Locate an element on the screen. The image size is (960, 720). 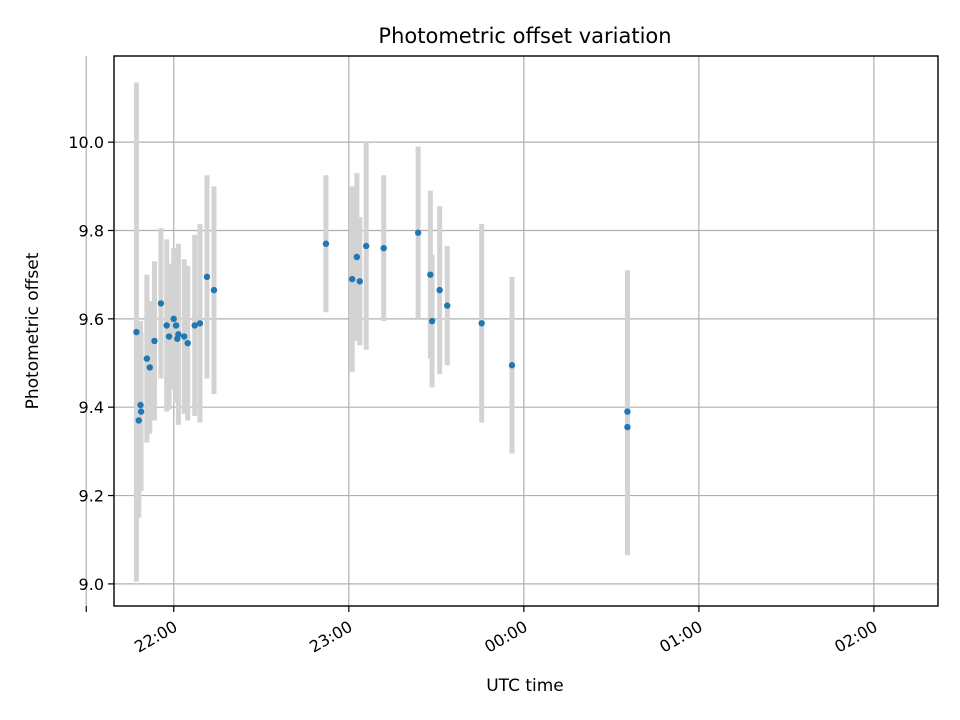
y-tick-label: 9.8 is located at coordinates (91, 230).